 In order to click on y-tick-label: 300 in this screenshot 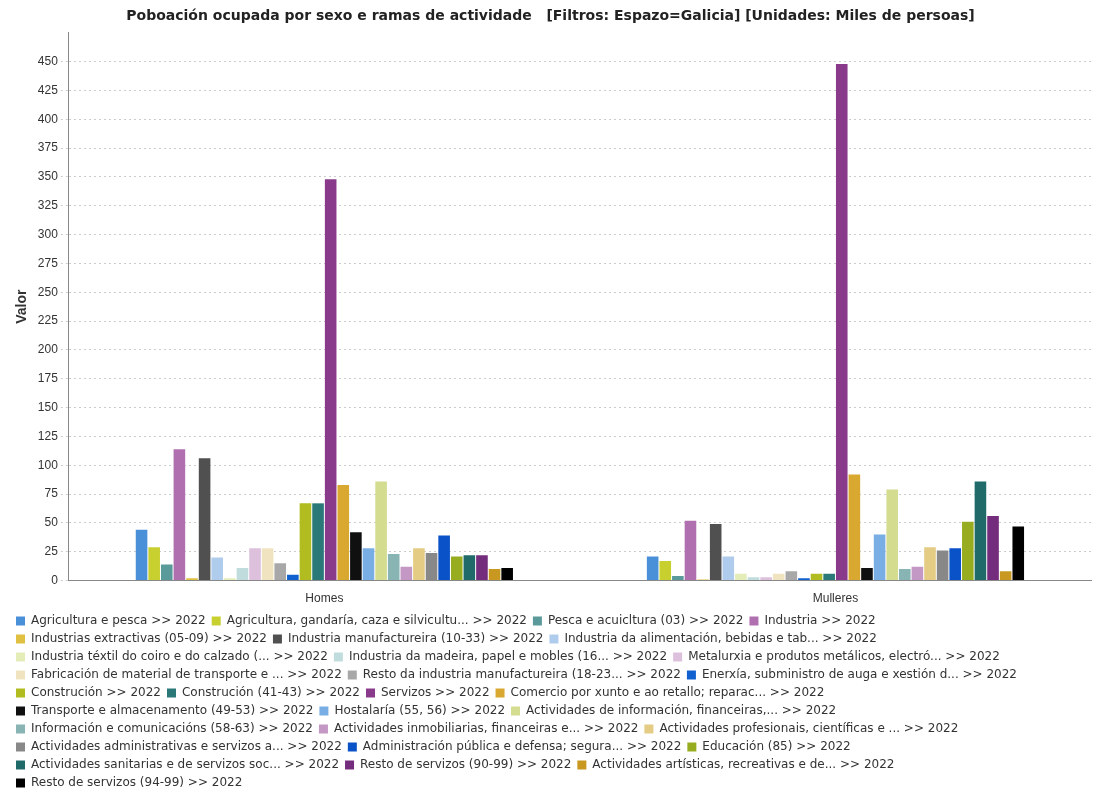, I will do `click(48, 233)`.